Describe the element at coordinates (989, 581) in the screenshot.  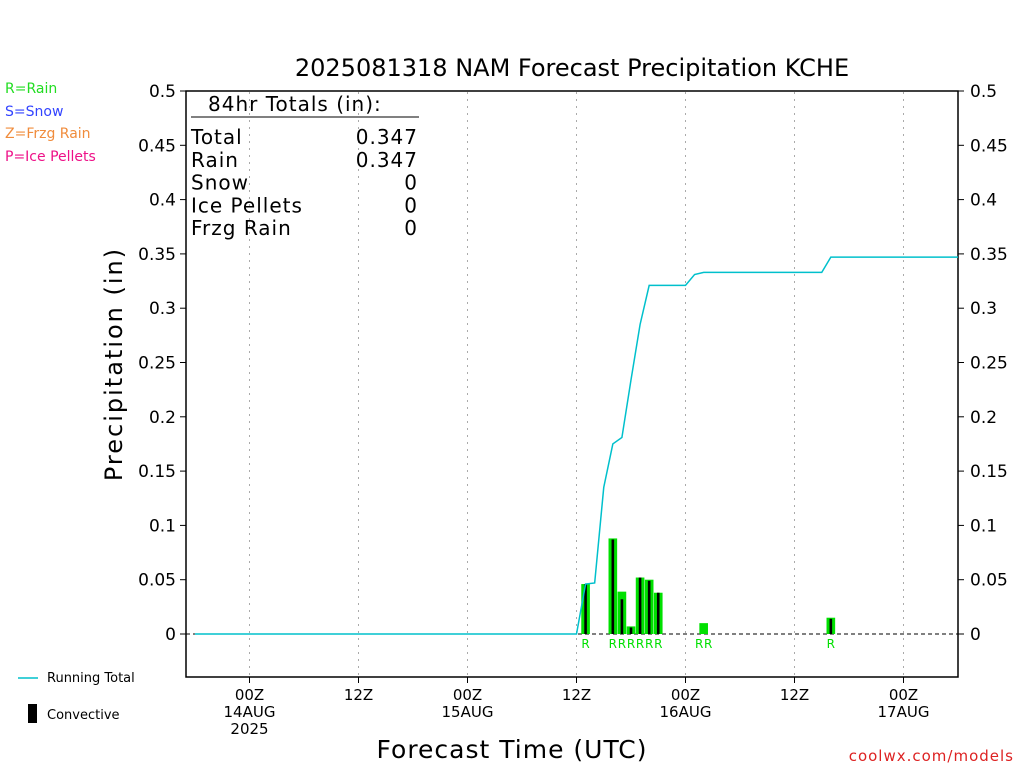
I see `y-tick-label-right-9: 0.05` at that location.